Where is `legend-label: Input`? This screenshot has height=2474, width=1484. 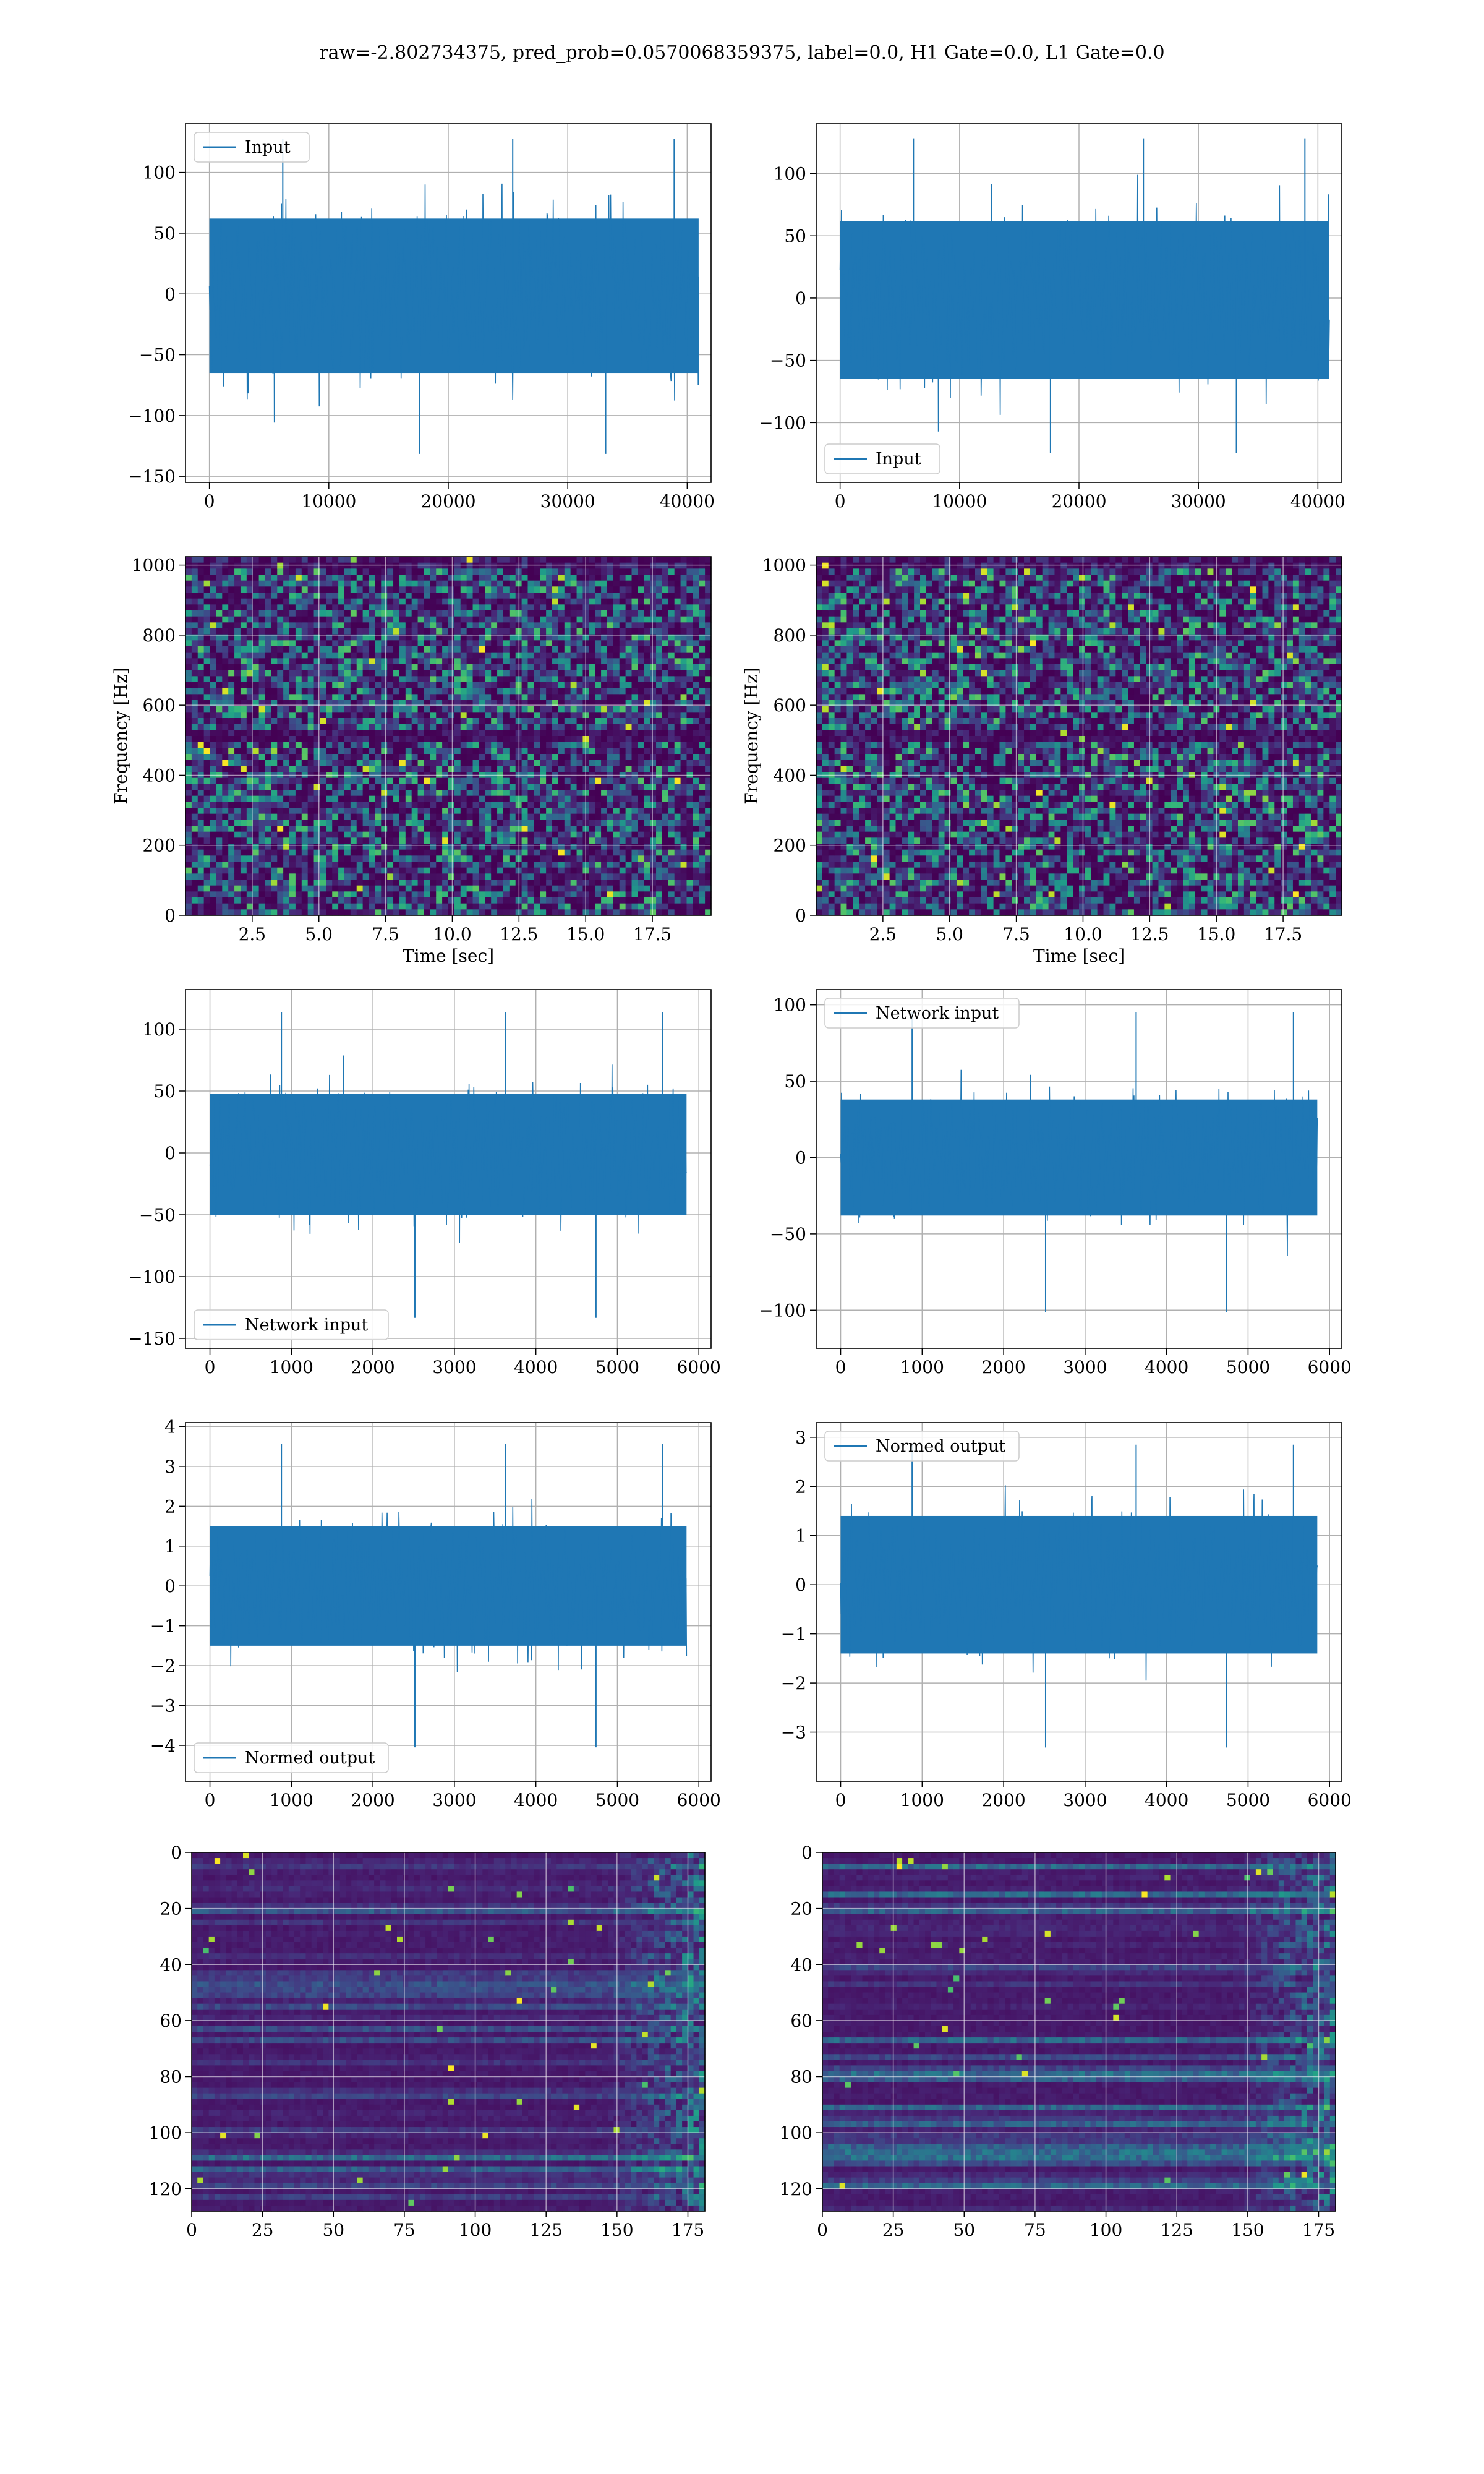 legend-label: Input is located at coordinates (268, 147).